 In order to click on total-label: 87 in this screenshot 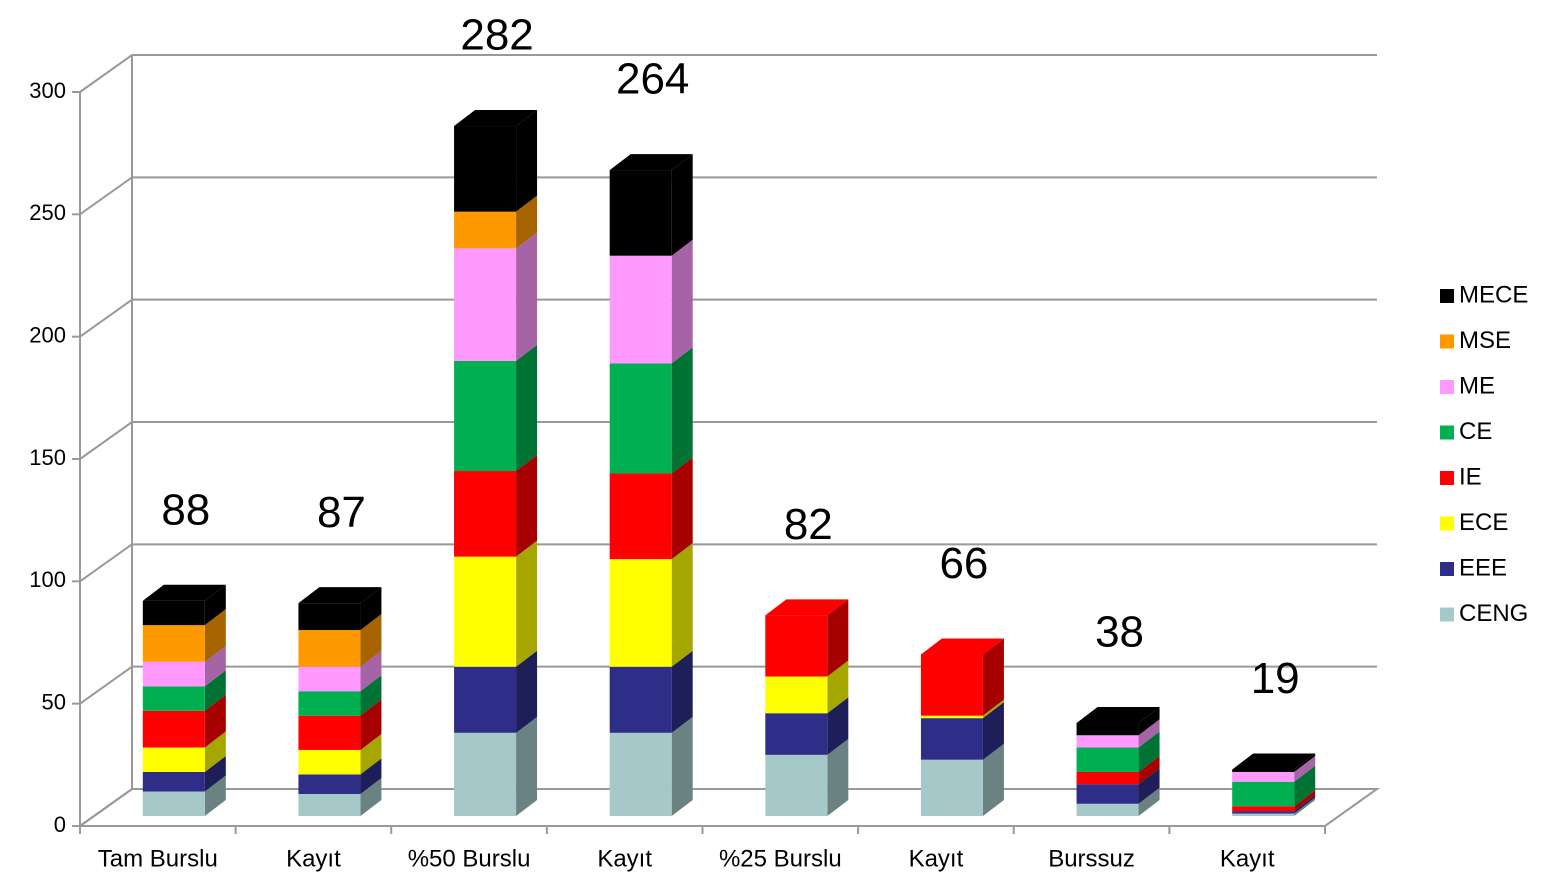, I will do `click(341, 512)`.